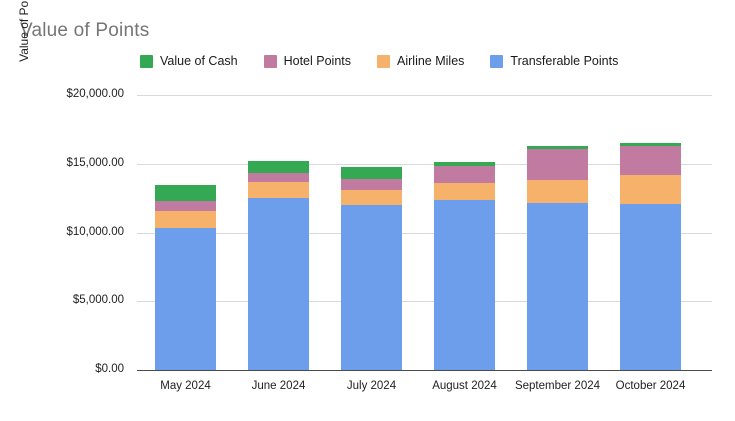 This screenshot has width=735, height=421. Describe the element at coordinates (98, 300) in the screenshot. I see `y-axis-tick-label: $5,000.00` at that location.